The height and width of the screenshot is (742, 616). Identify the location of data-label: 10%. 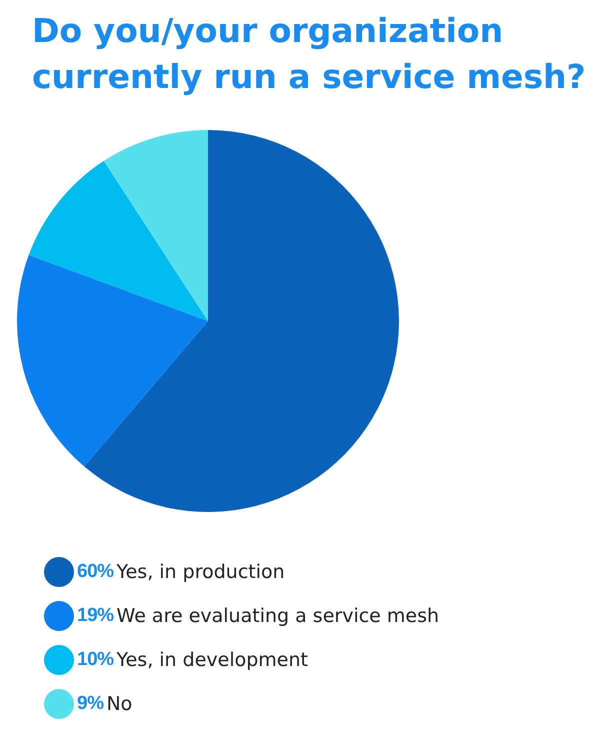
(95, 660).